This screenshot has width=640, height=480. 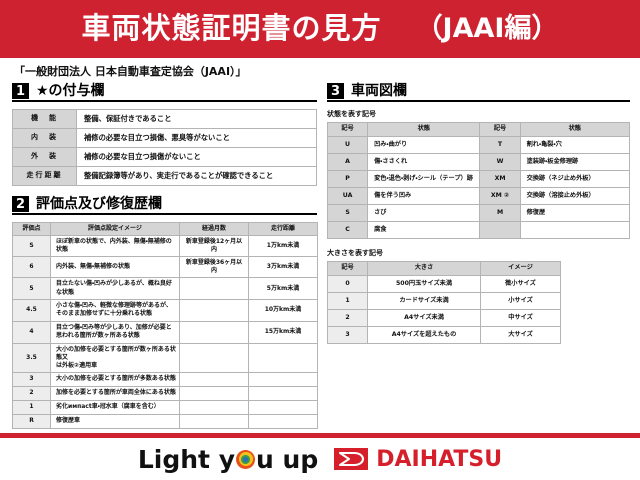 I want to click on column-header: 大きさ, so click(x=424, y=268).